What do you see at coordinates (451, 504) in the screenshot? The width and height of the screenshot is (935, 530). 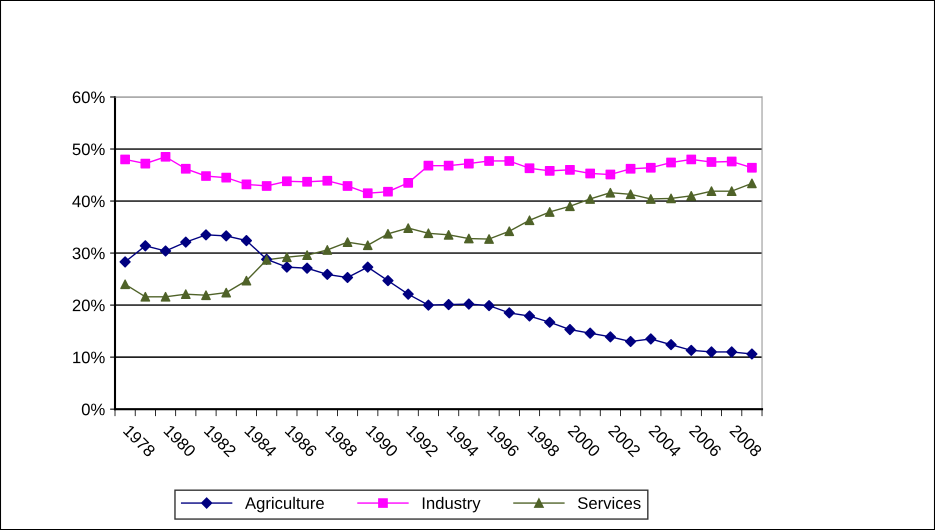 I see `legend-label: Industry` at bounding box center [451, 504].